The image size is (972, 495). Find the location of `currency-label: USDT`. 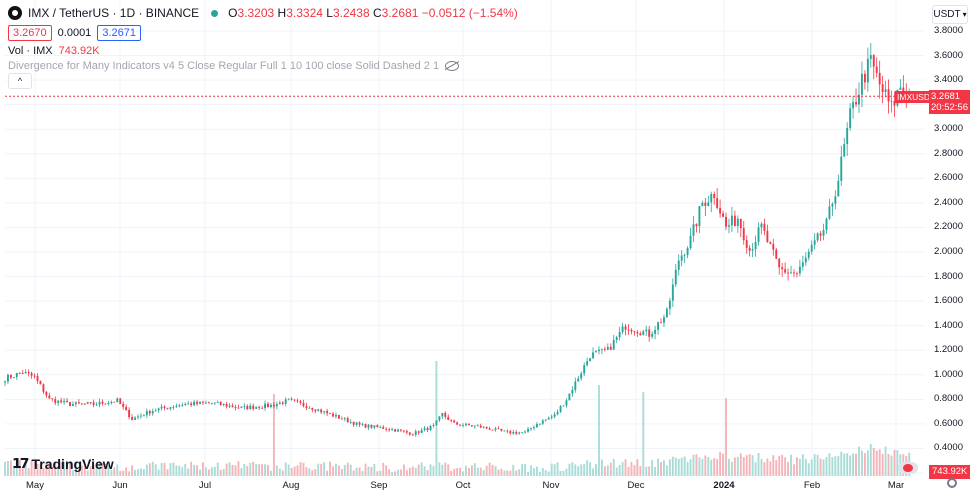

currency-label: USDT is located at coordinates (947, 14).